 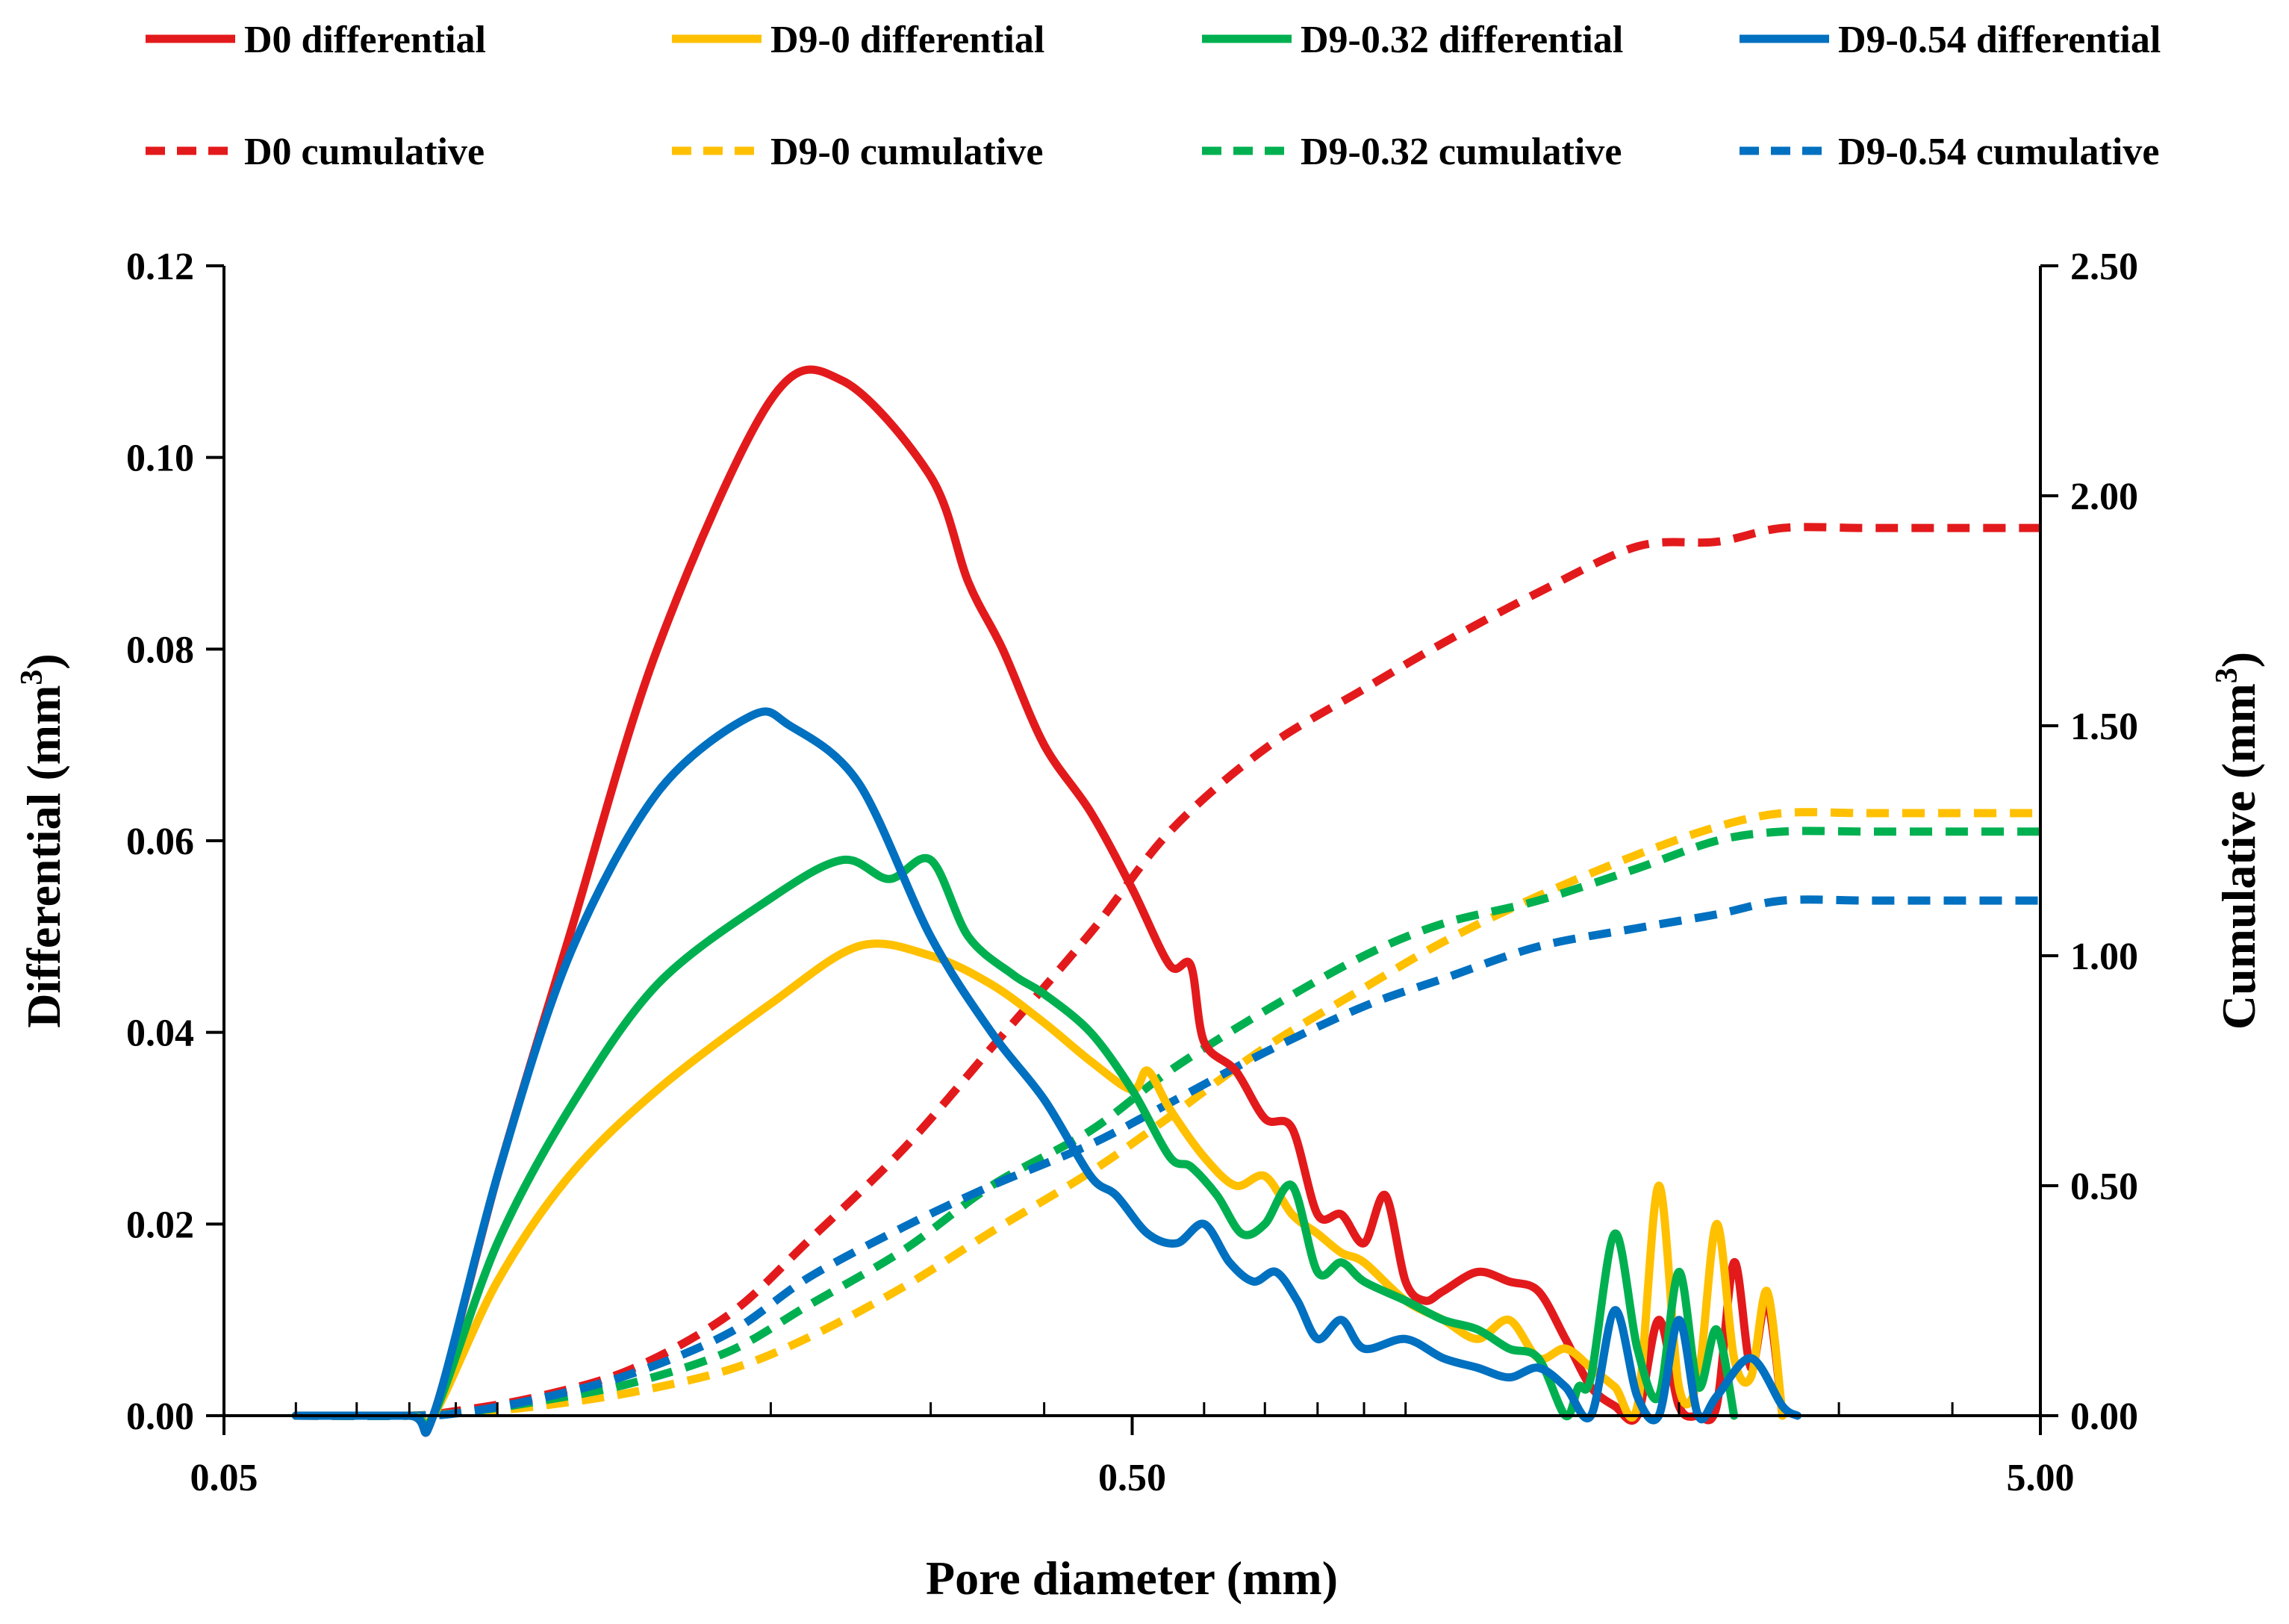 I want to click on y-right-axis-title: Cumulative (mm3), so click(x=2237, y=841).